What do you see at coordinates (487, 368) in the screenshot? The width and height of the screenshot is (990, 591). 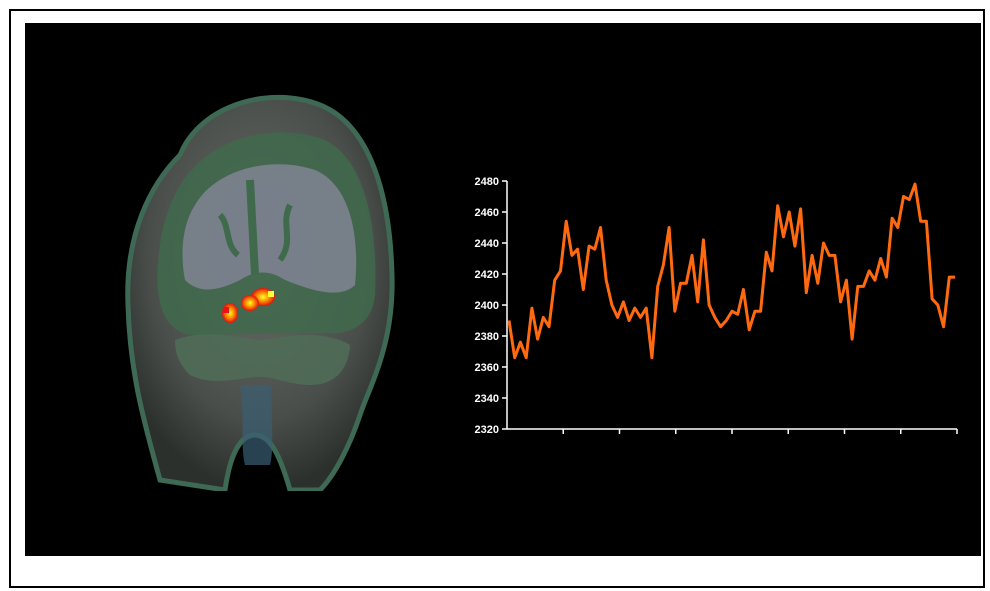 I see `y-tick-label: 2360` at bounding box center [487, 368].